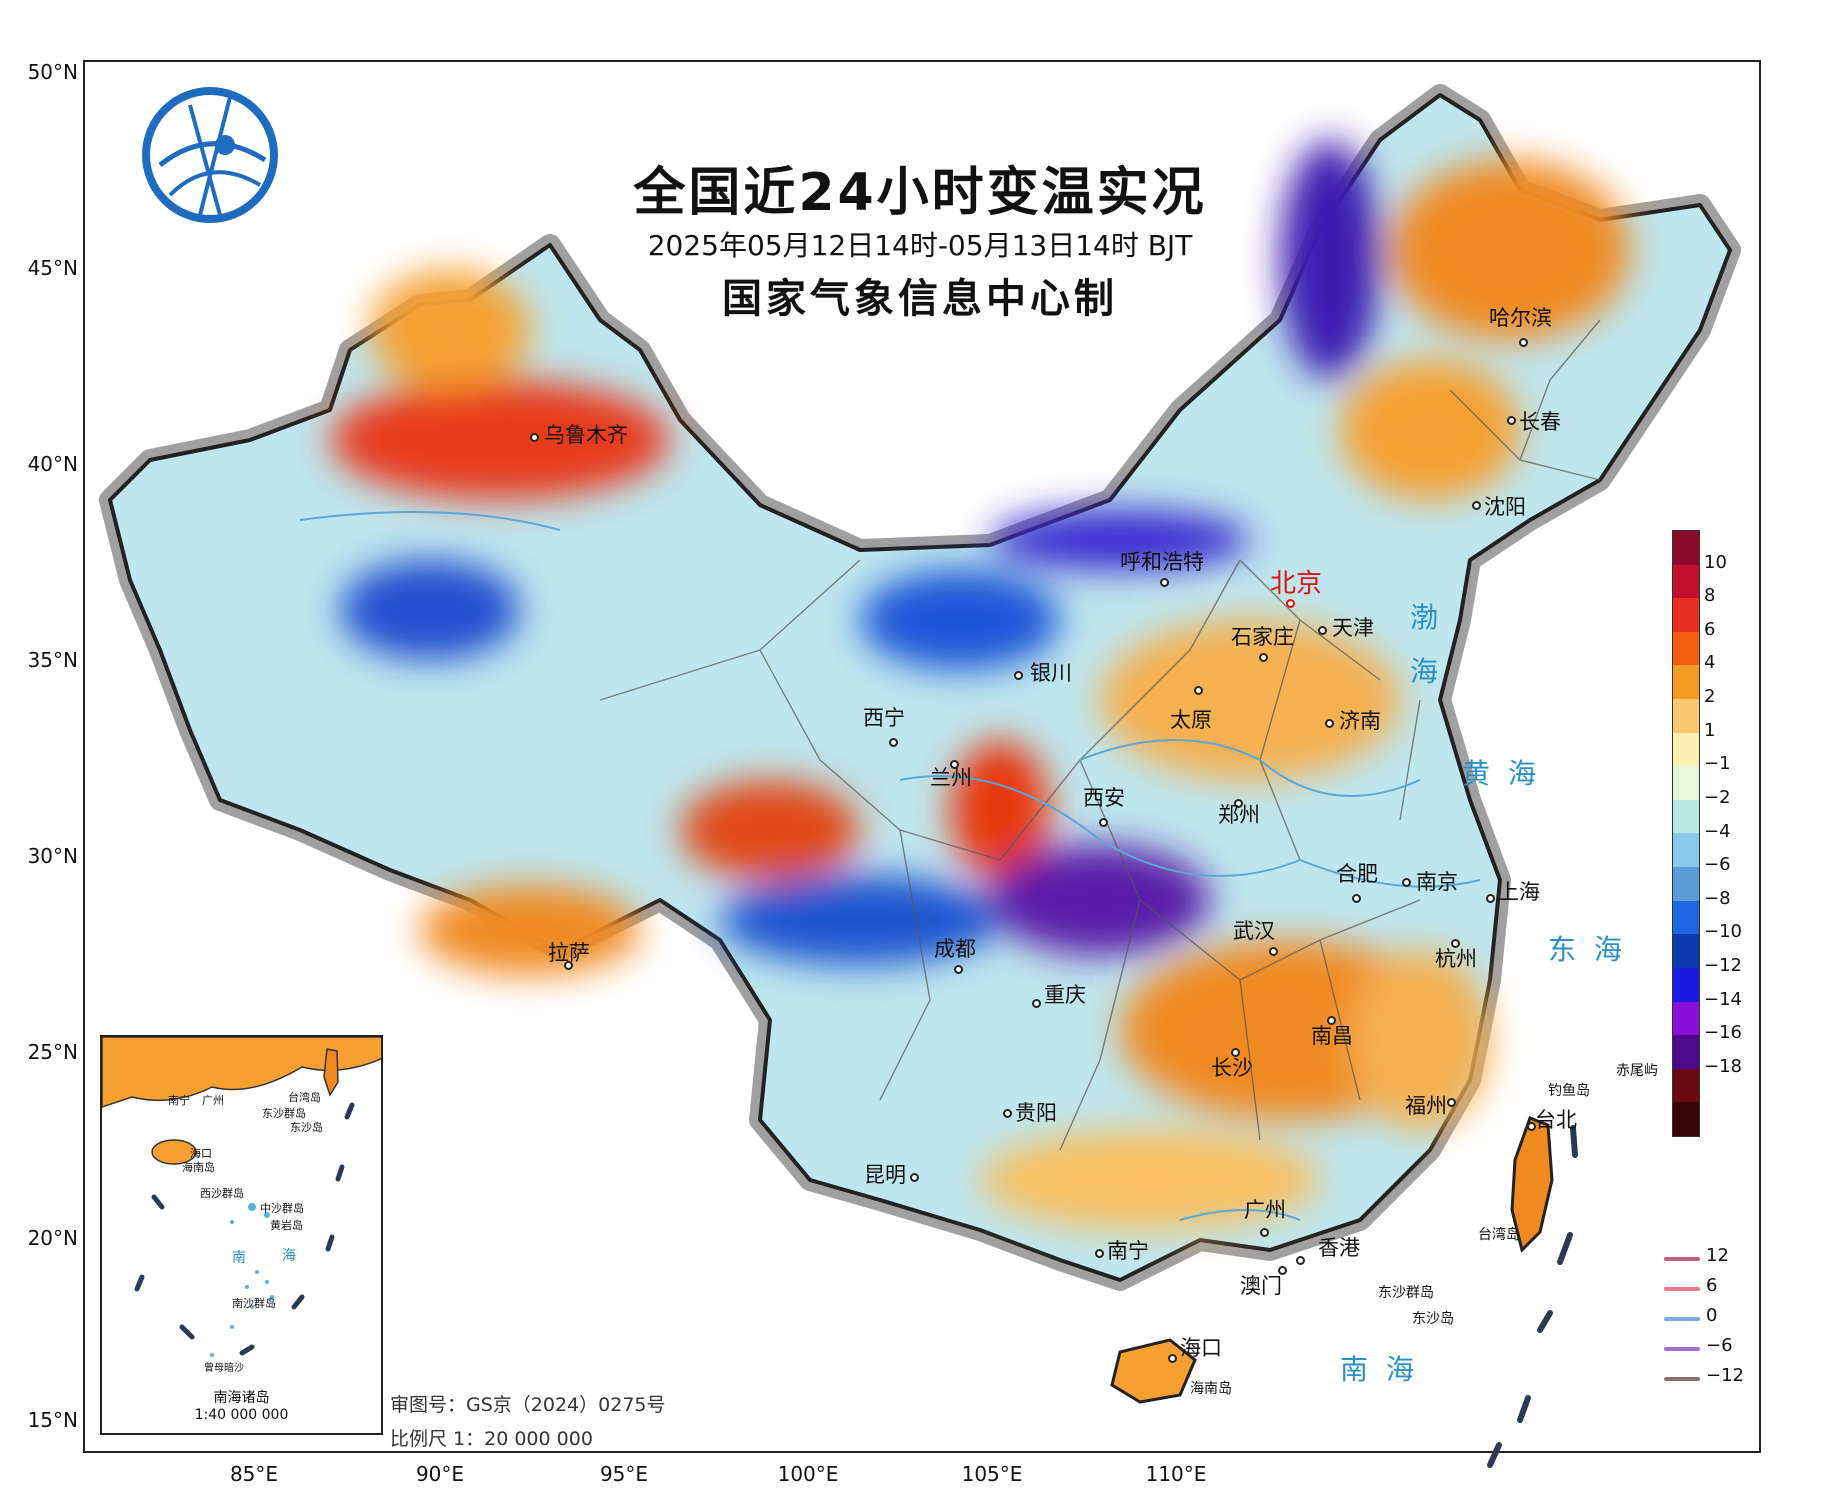 The image size is (1840, 1500). What do you see at coordinates (1386, 1369) in the screenshot?
I see `sea-label-nanhai: 南海` at bounding box center [1386, 1369].